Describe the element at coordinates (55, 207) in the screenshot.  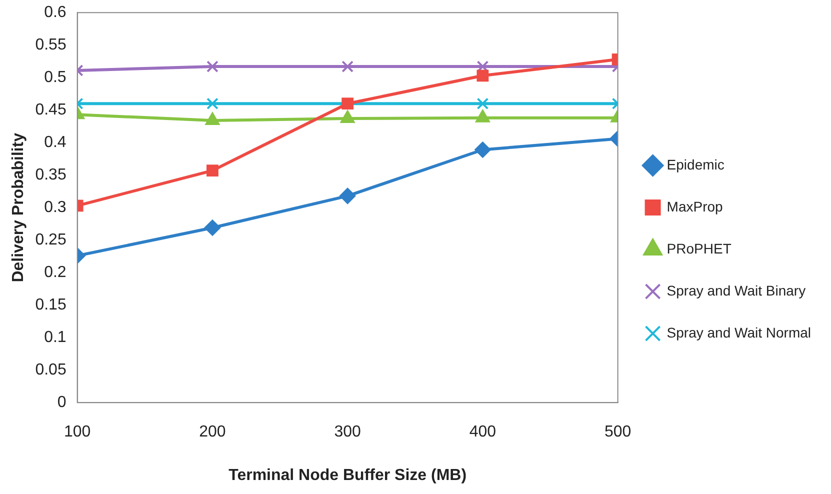
I see `y-tick-label: 0.3` at that location.